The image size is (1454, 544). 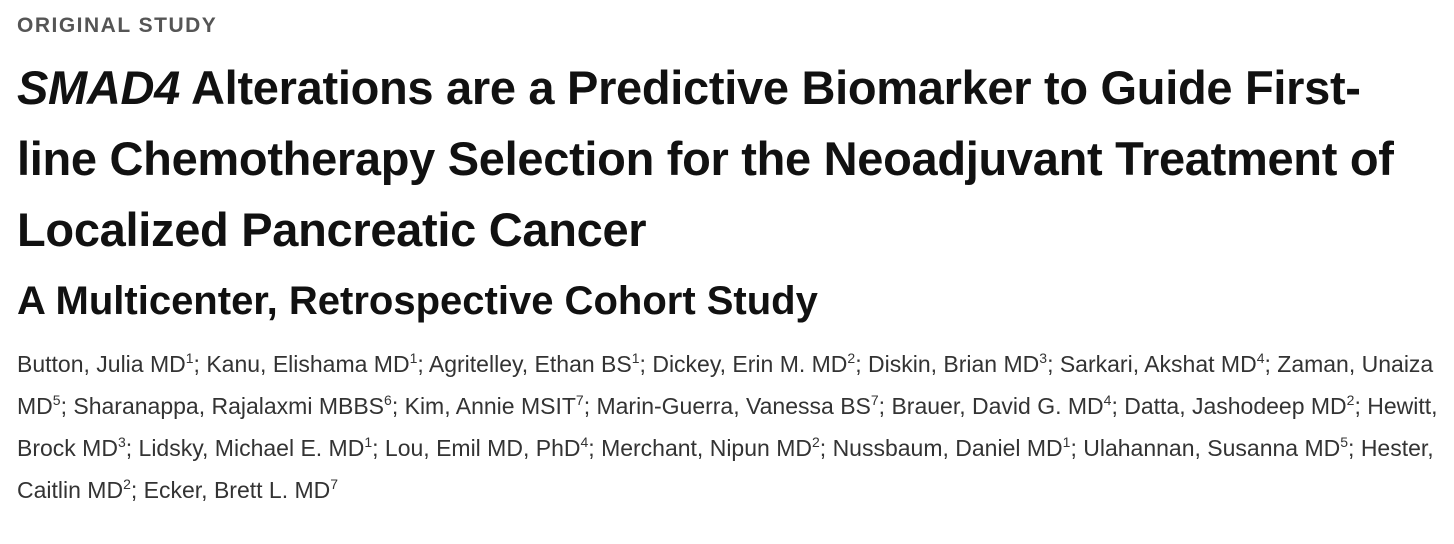 I want to click on author: Datta, Jashodeep MD2, so click(x=1239, y=406).